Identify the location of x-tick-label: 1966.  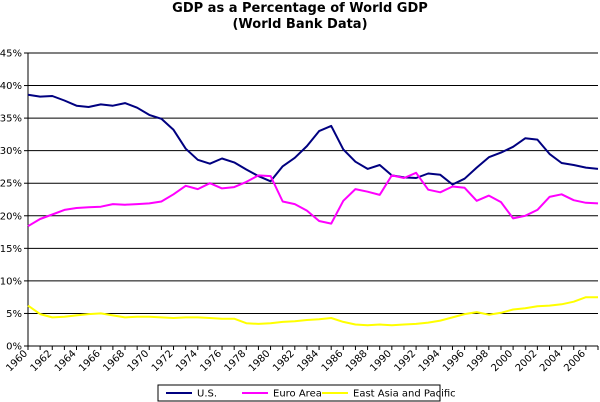
(90, 361).